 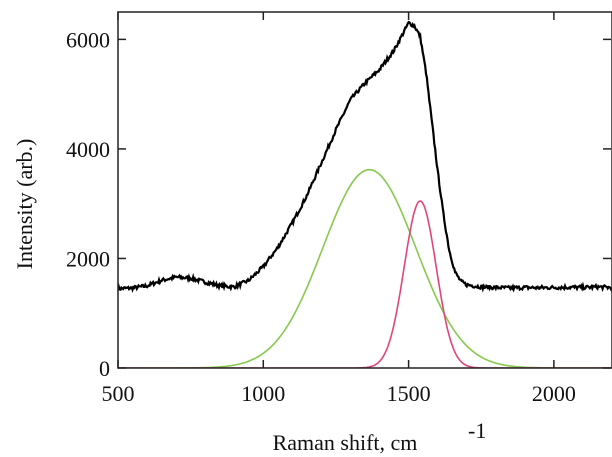 What do you see at coordinates (263, 393) in the screenshot?
I see `x-tick-label: 1000` at bounding box center [263, 393].